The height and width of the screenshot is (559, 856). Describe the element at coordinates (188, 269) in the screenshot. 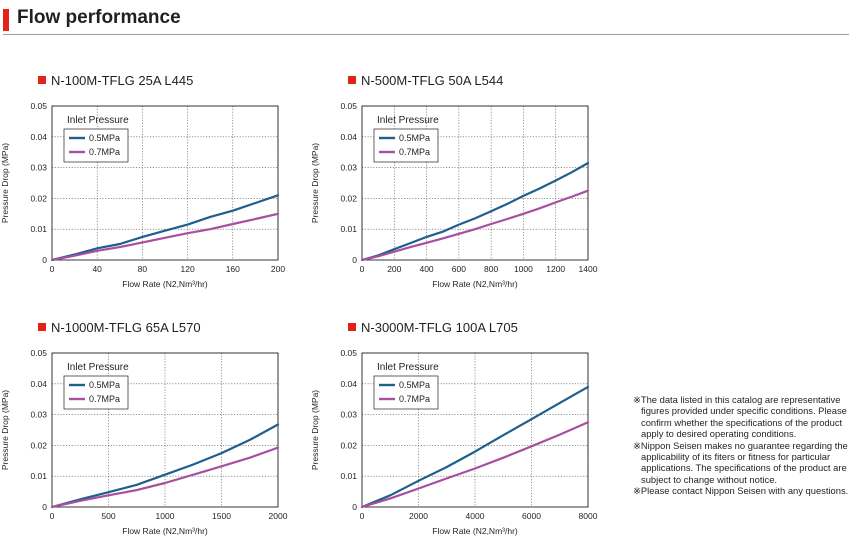

I see `x-tick-label: 120` at that location.